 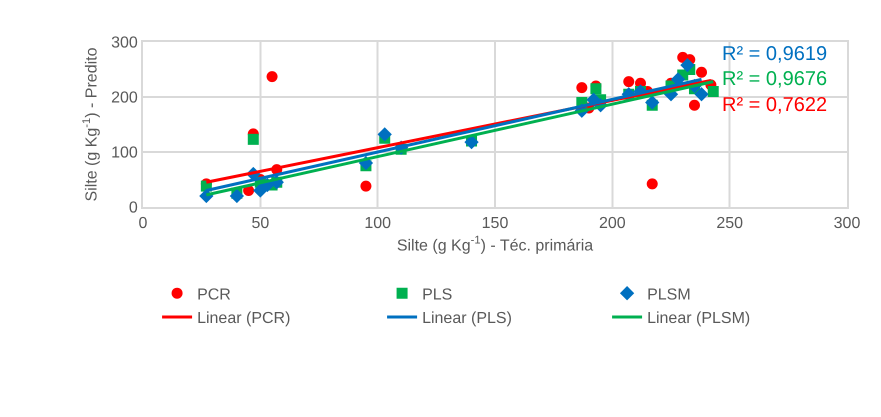 I want to click on annotation: R² = 0,9676, so click(x=775, y=79).